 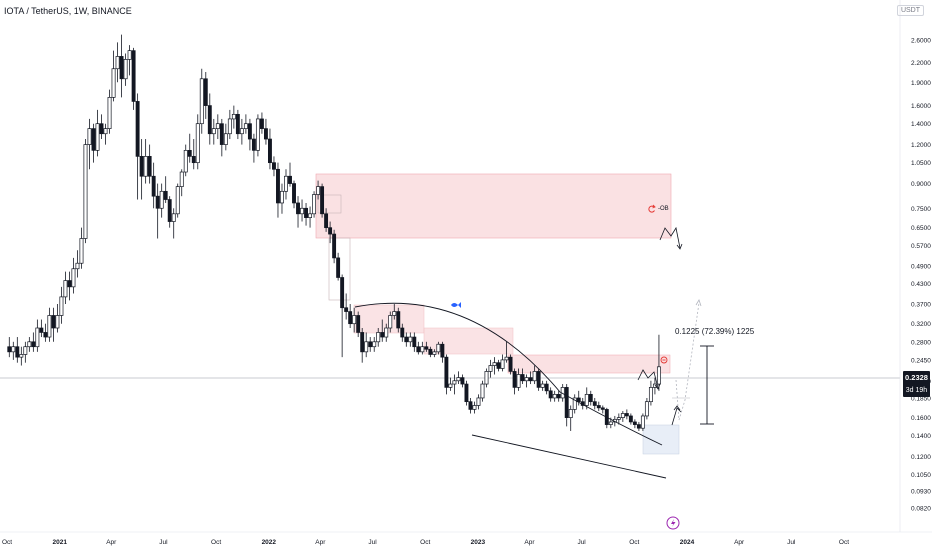 I want to click on drop-range-box, so click(x=339, y=269).